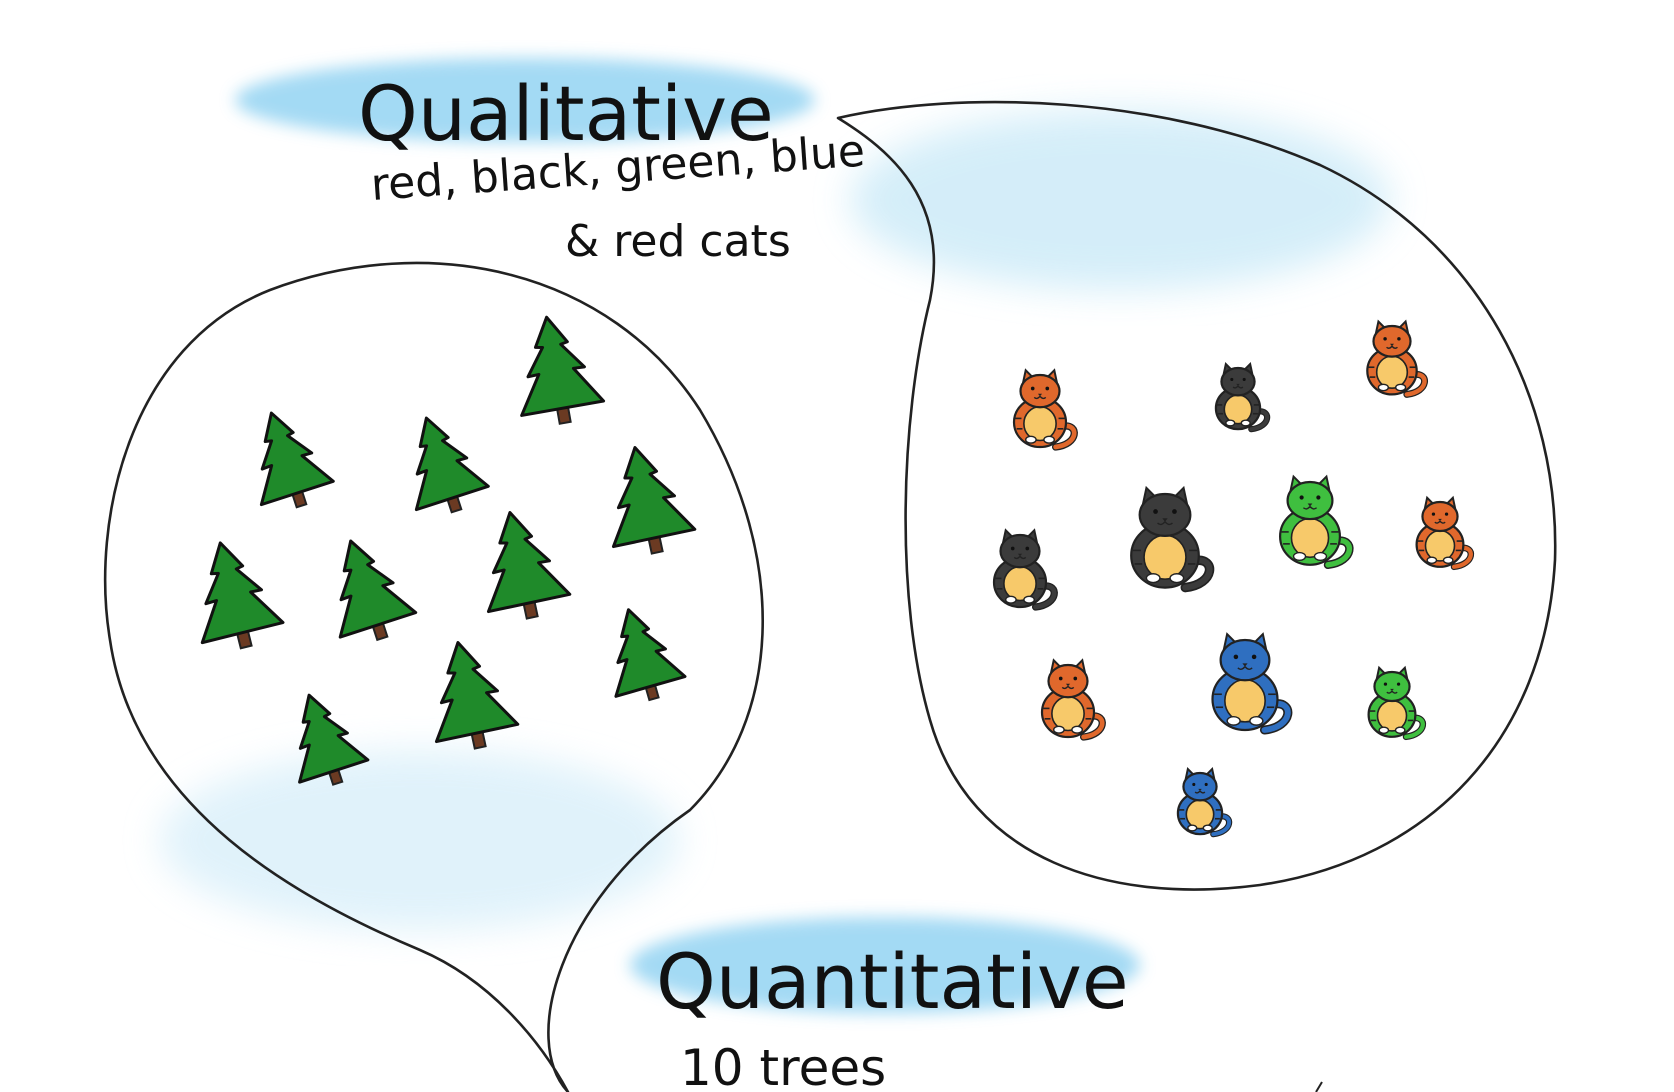  Describe the element at coordinates (892, 981) in the screenshot. I see `quantitative-title: Quantitative` at that location.